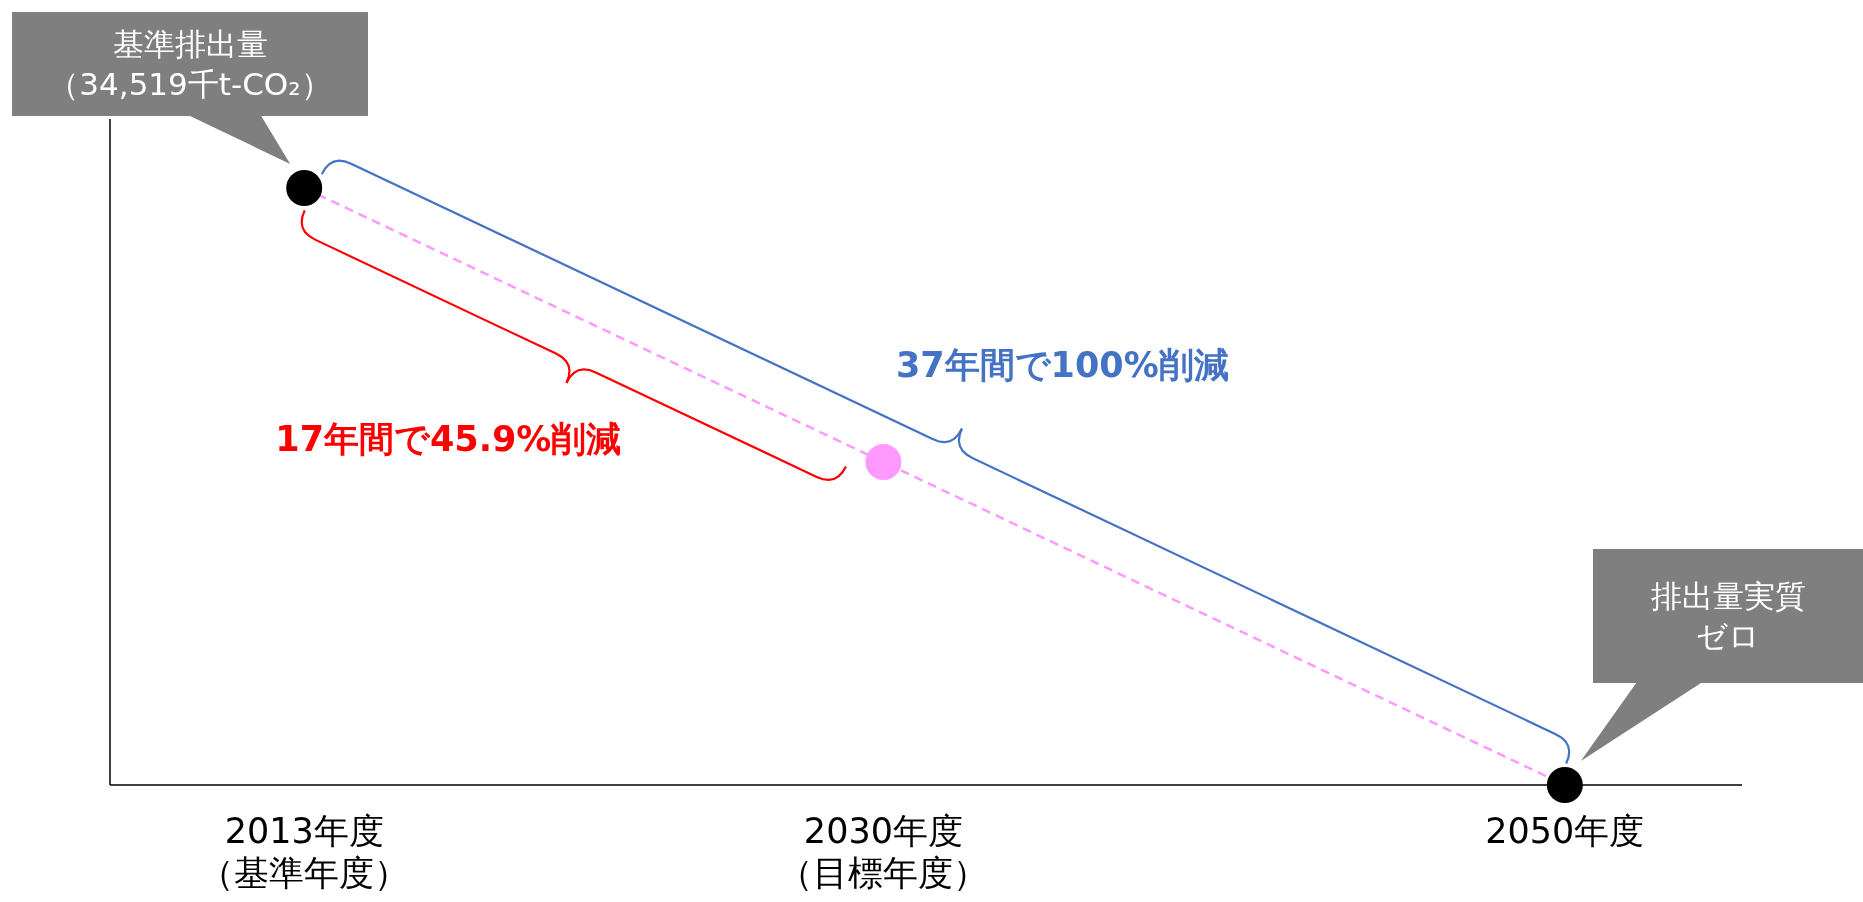  Describe the element at coordinates (1565, 831) in the screenshot. I see `x-tick-label: 2050年度` at that location.